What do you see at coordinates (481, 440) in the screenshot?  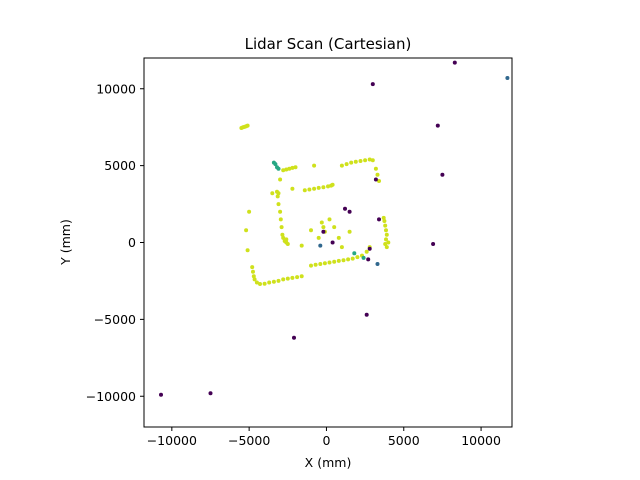 I see `x-tick-label: 10000` at bounding box center [481, 440].